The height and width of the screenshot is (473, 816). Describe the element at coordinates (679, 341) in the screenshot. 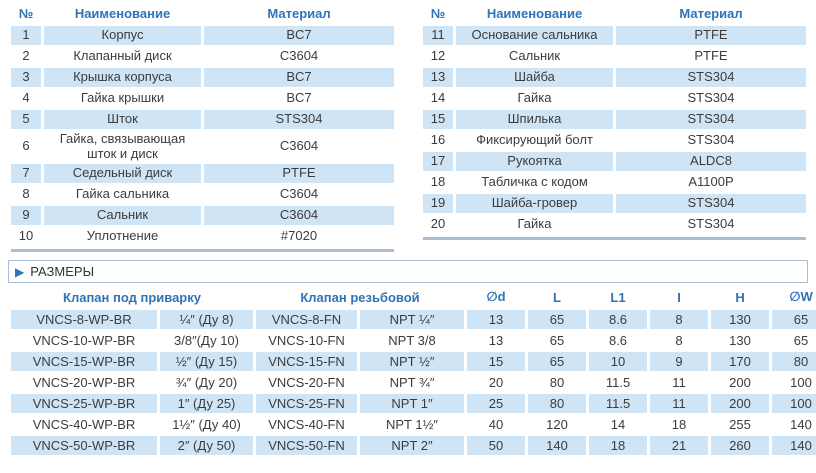

I see `dim-I-cell: 8` at that location.